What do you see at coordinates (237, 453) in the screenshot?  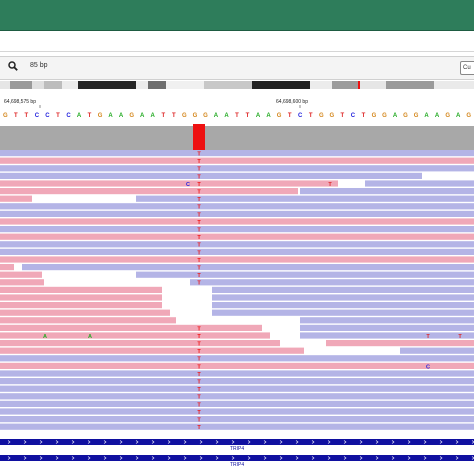 I see `gene-track: TRIP4 TRIP4` at bounding box center [237, 453].